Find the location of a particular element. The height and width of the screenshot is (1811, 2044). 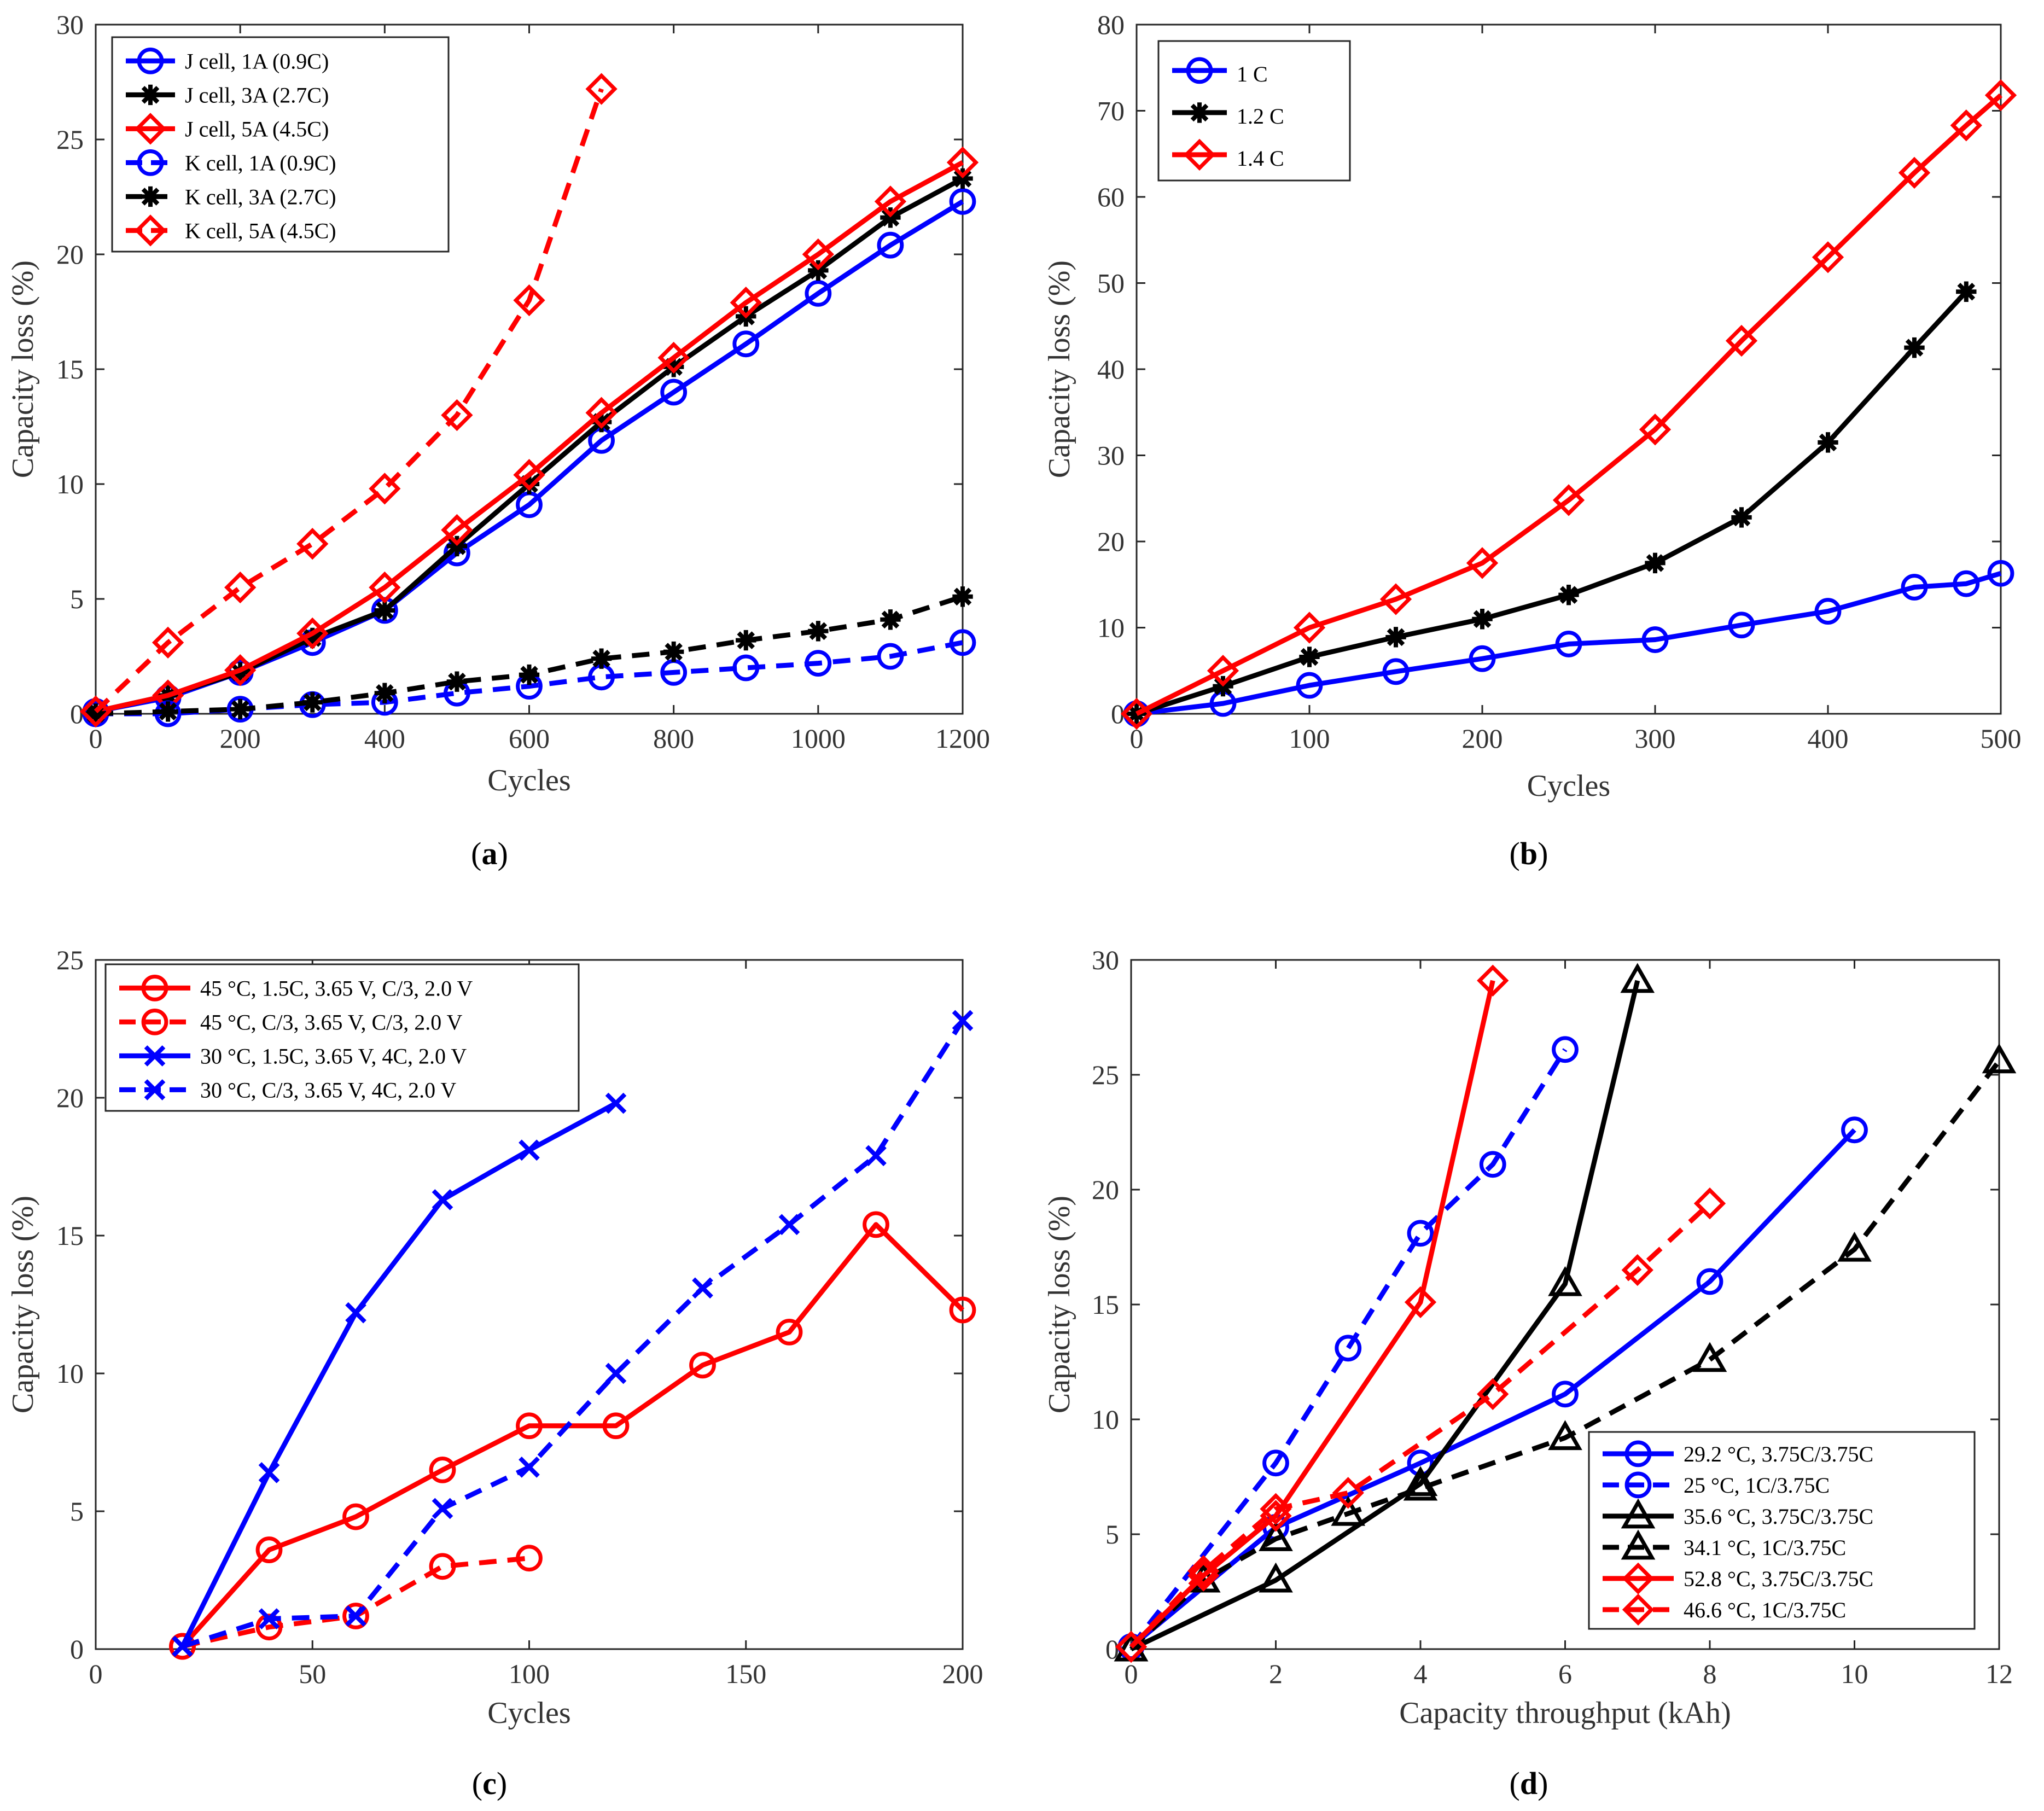

chart-a-y-tick-label: 5 is located at coordinates (77, 599).